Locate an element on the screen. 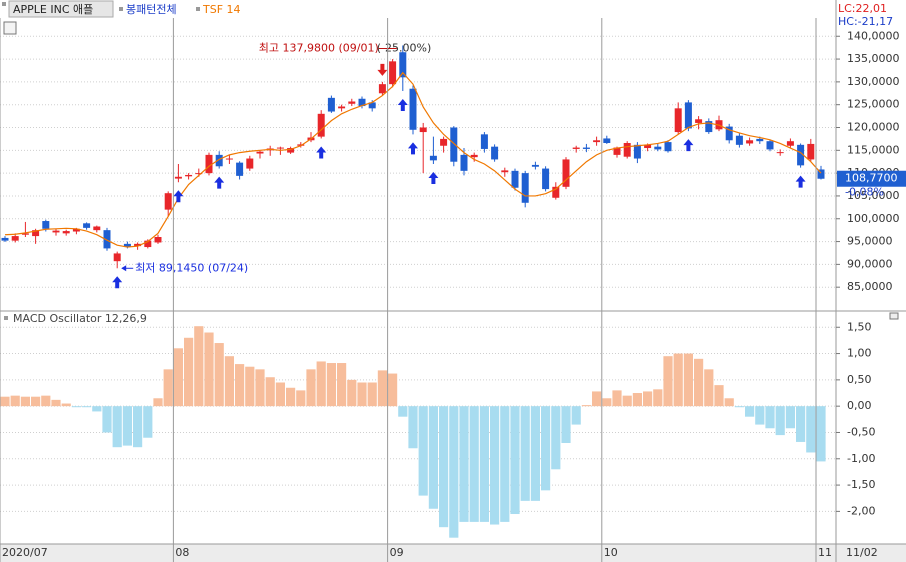 This screenshot has width=906, height=562. y-tick-label: 0,00 is located at coordinates (859, 405).